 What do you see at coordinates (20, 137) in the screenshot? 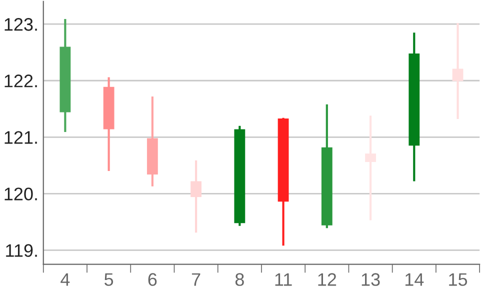
I see `y-tick-label: 121.` at bounding box center [20, 137].